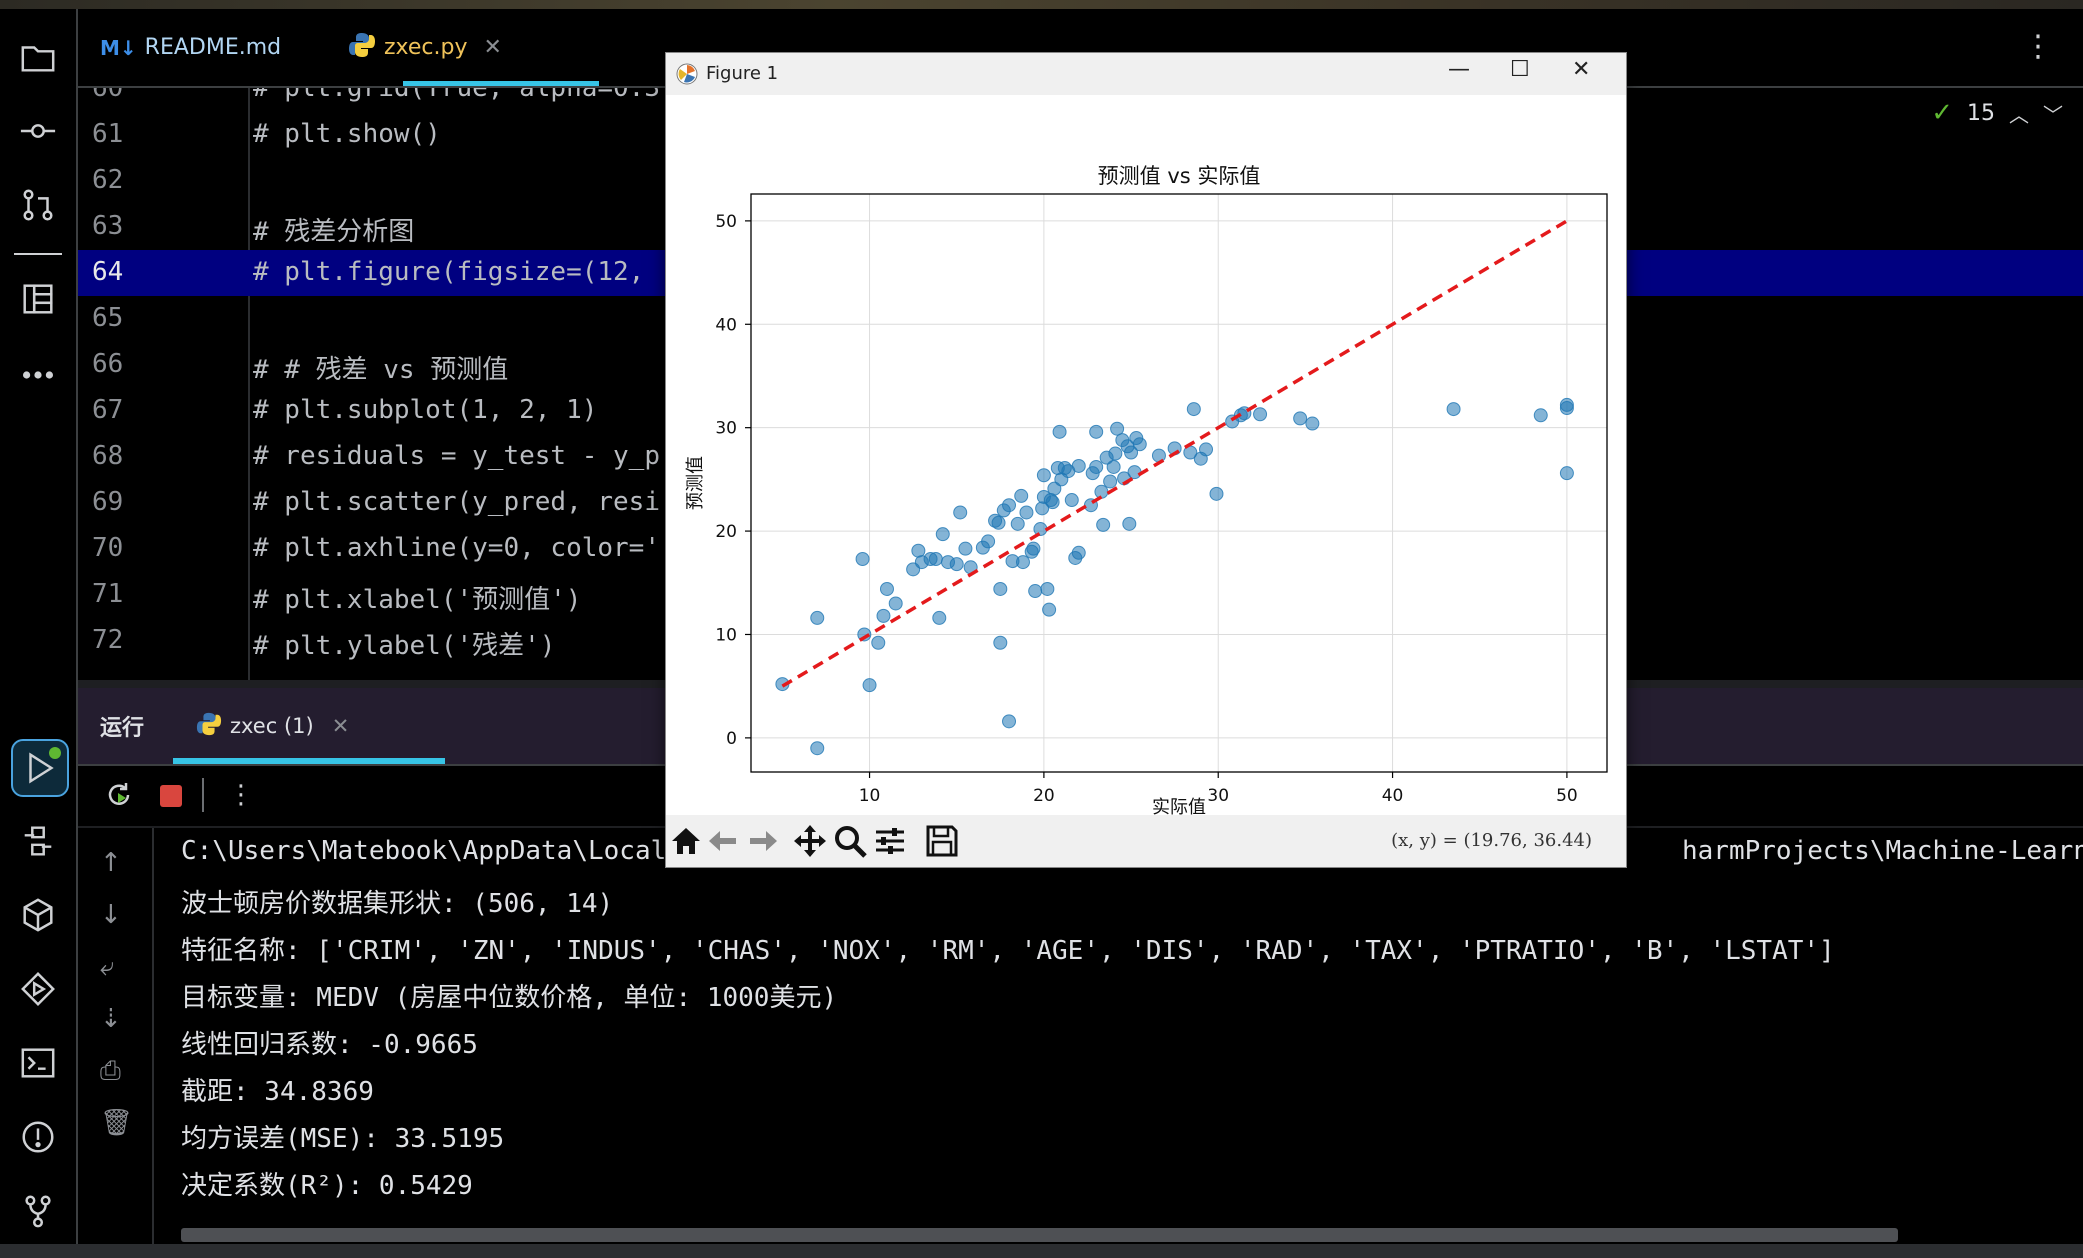  What do you see at coordinates (111, 863) in the screenshot?
I see `arrow-up-icon: ↑` at bounding box center [111, 863].